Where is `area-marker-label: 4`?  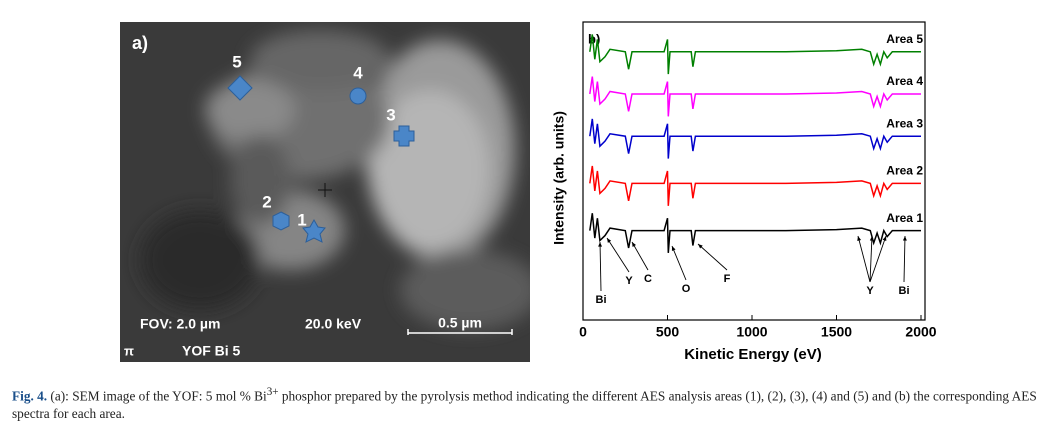
area-marker-label: 4 is located at coordinates (358, 72).